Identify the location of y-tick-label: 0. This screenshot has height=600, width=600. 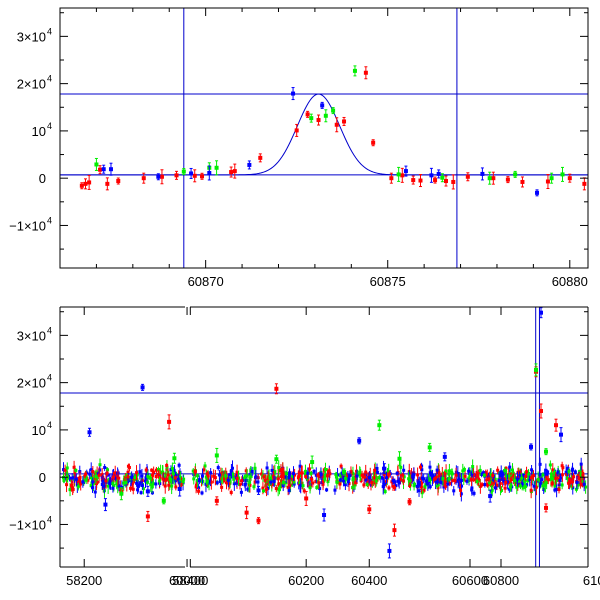
(42, 178).